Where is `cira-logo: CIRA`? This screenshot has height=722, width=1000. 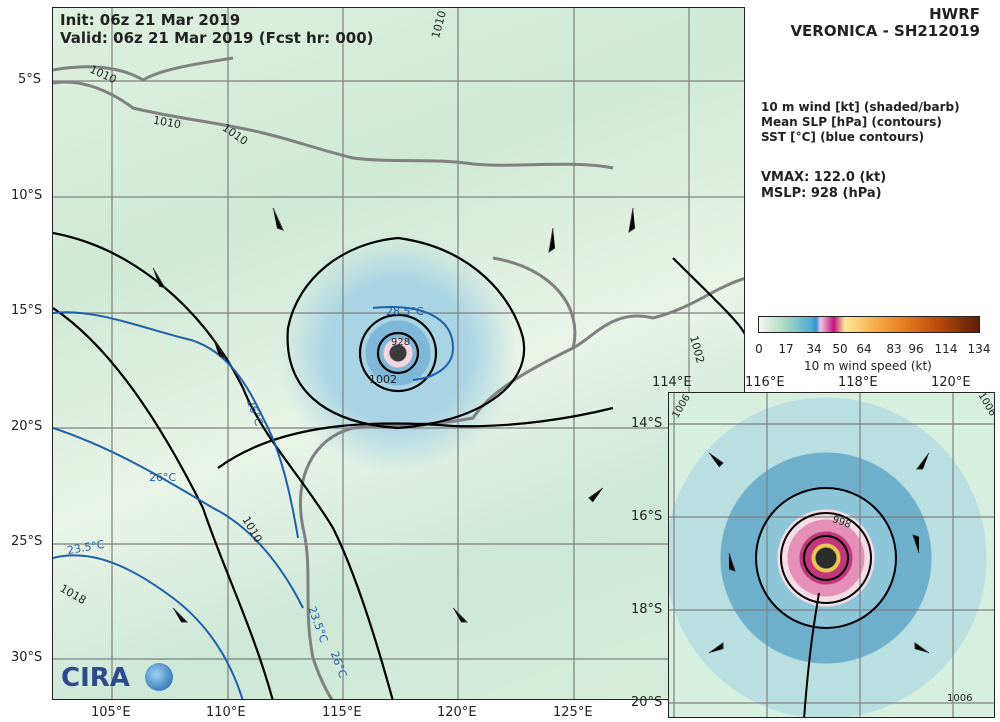
cira-logo: CIRA is located at coordinates (118, 679).